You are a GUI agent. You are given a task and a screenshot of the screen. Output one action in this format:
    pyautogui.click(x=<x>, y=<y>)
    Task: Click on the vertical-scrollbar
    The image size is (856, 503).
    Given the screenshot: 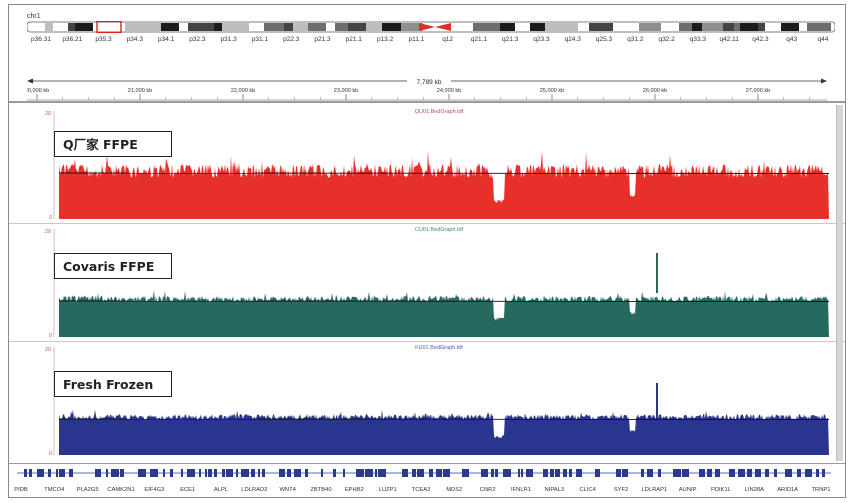 What is the action you would take?
    pyautogui.click(x=839, y=283)
    